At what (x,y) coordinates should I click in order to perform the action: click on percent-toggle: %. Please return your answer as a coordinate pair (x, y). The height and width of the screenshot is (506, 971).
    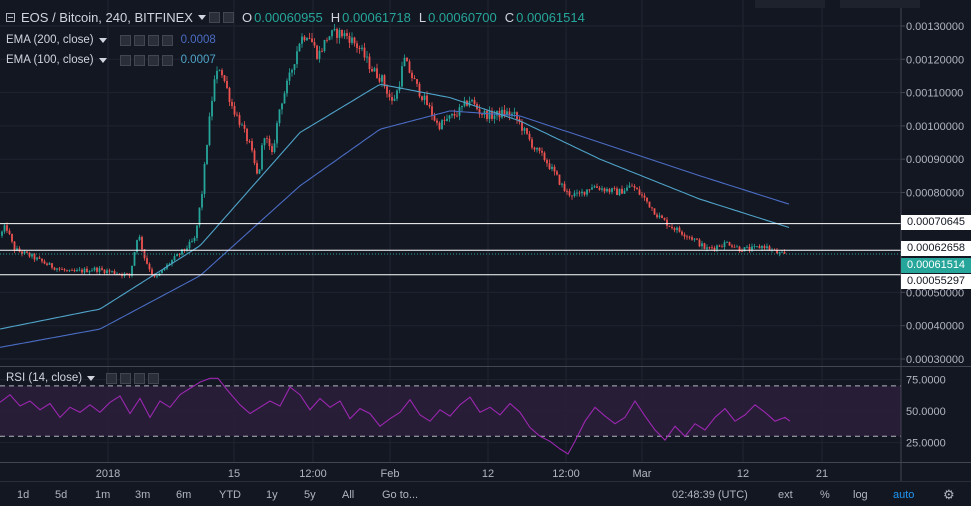
    Looking at the image, I should click on (825, 495).